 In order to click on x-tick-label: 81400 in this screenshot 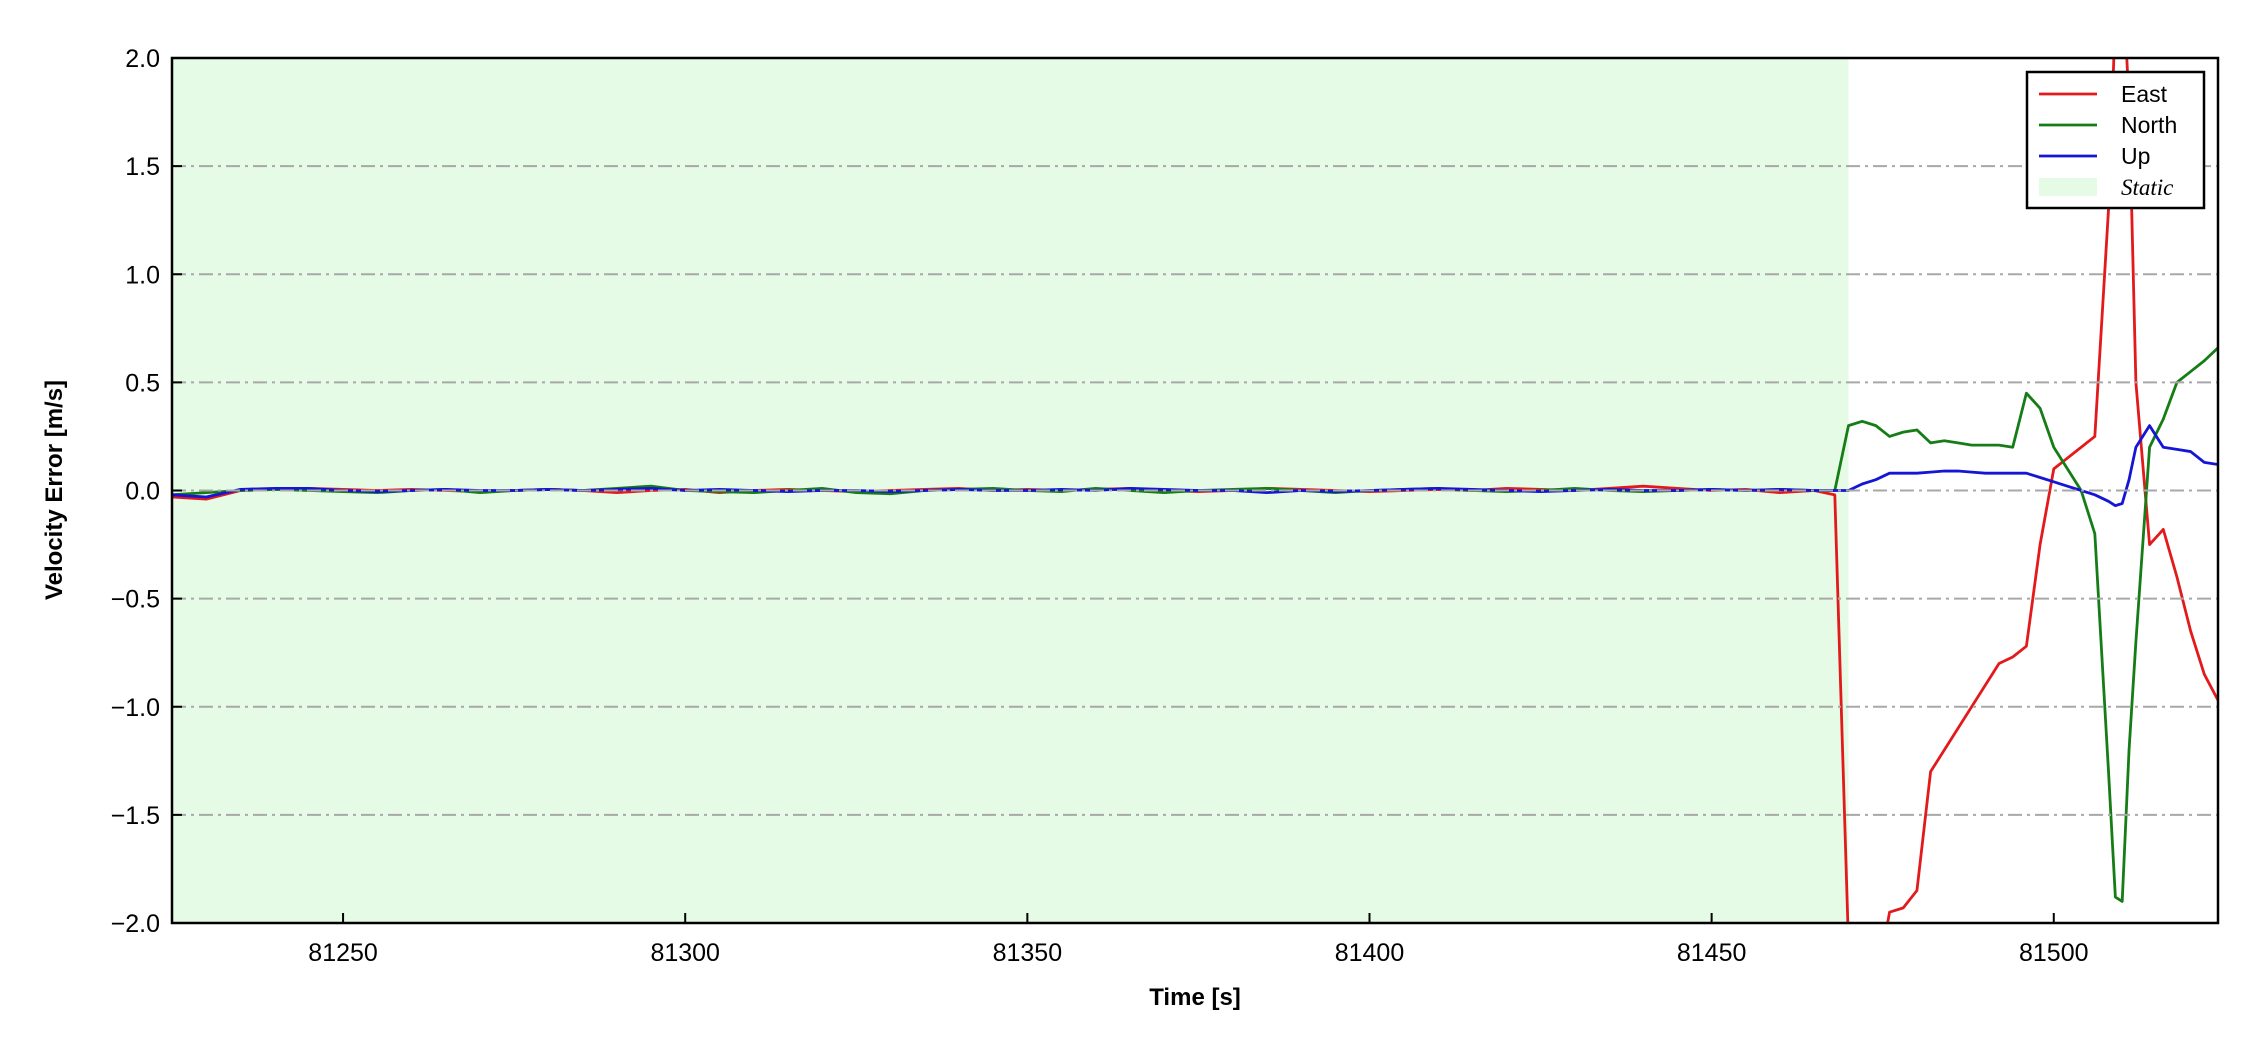, I will do `click(1370, 953)`.